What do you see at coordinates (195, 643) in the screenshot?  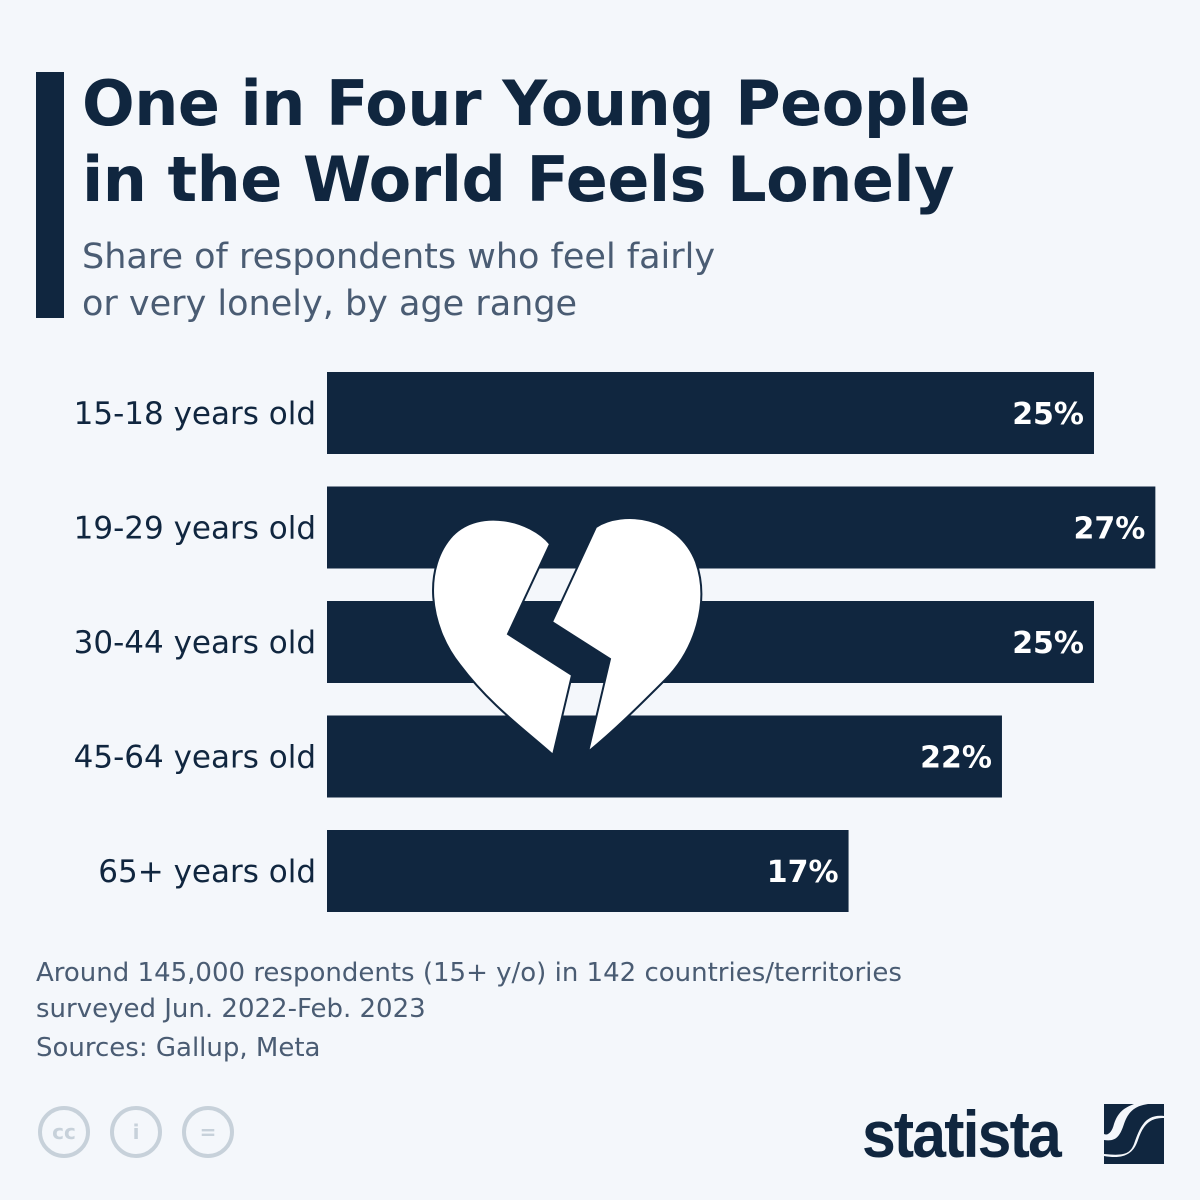 I see `category-label: 30-44 years old` at bounding box center [195, 643].